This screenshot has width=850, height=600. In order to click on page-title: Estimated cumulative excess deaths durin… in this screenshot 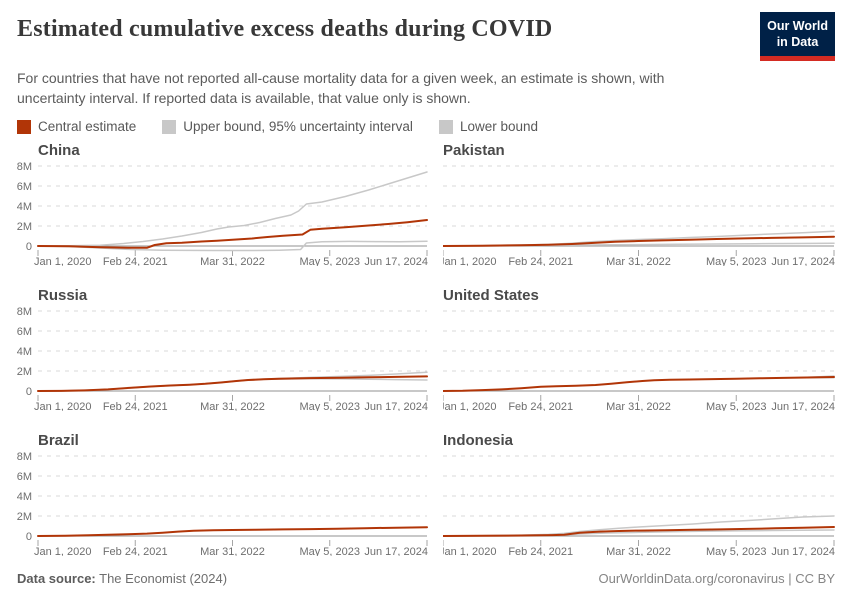, I will do `click(285, 29)`.